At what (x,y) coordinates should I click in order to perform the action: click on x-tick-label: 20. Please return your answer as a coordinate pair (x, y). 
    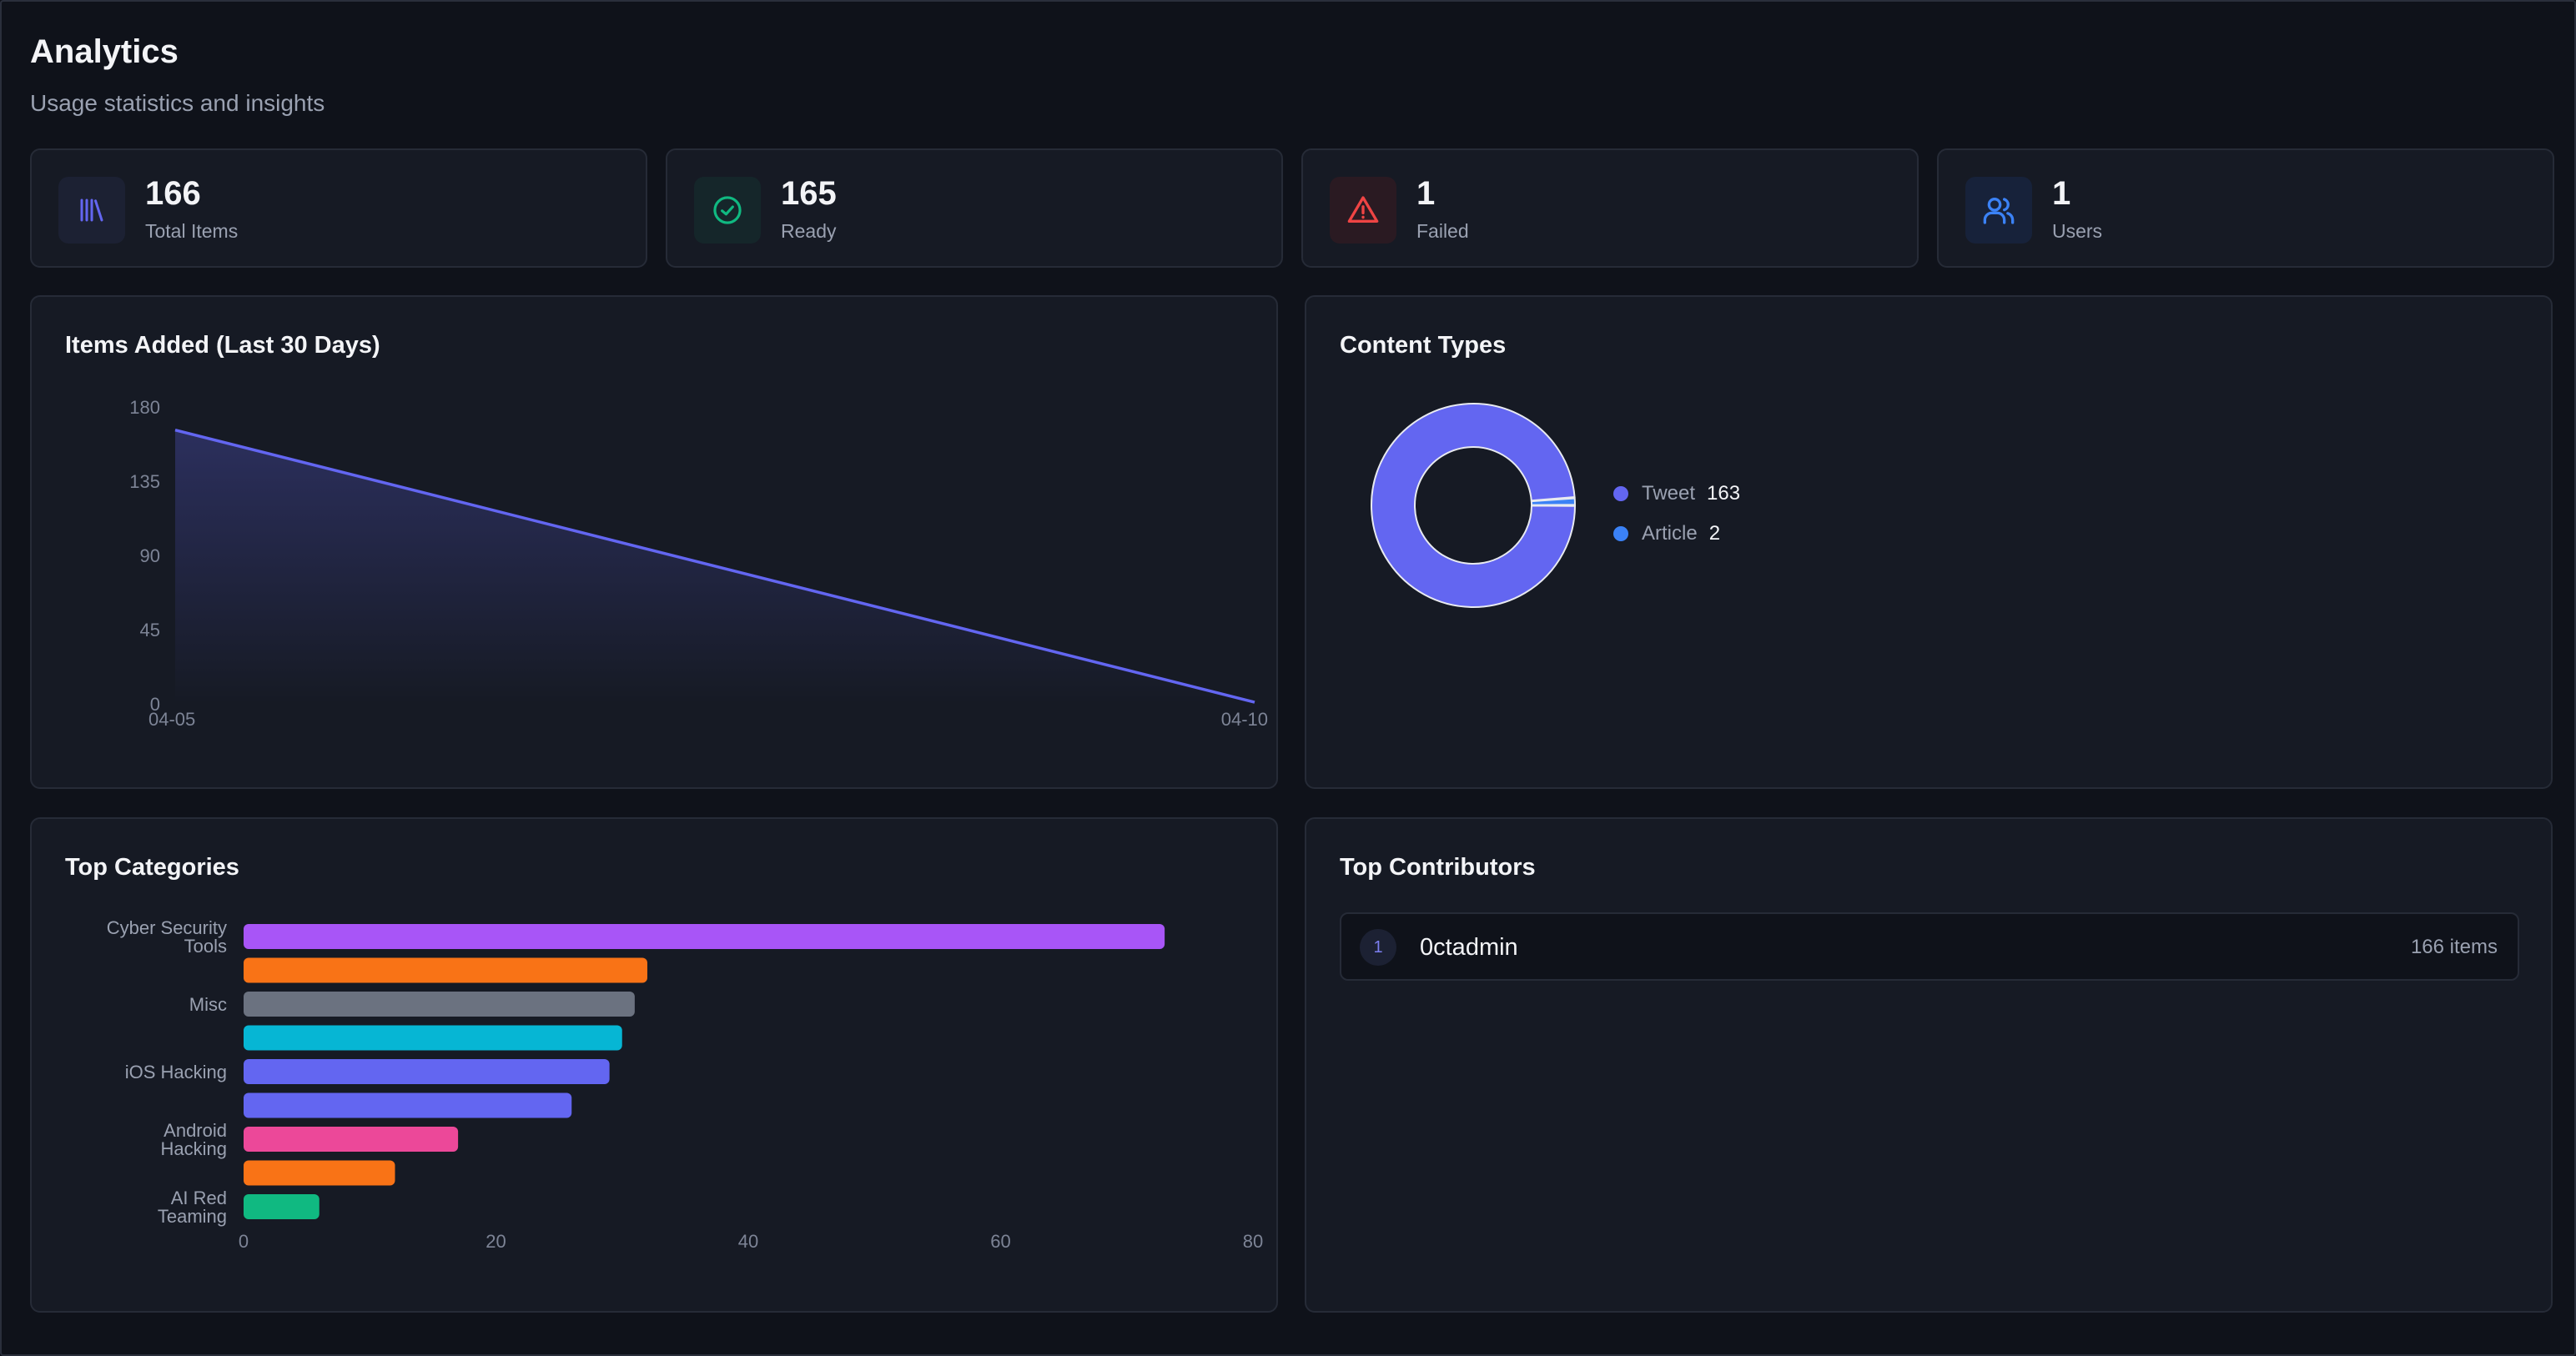
    Looking at the image, I should click on (496, 1241).